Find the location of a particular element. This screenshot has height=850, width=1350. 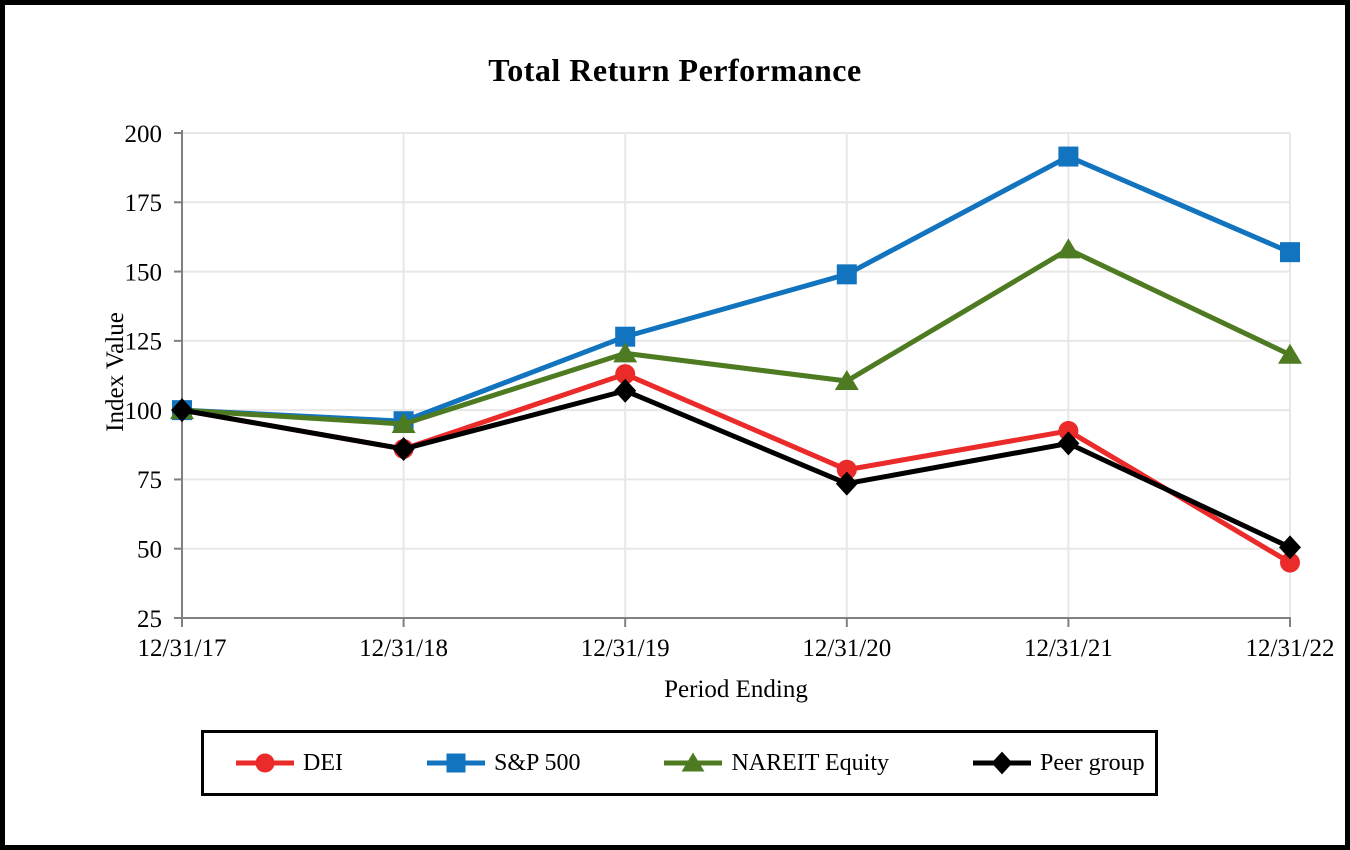

y-tick-label: 150 is located at coordinates (144, 272).